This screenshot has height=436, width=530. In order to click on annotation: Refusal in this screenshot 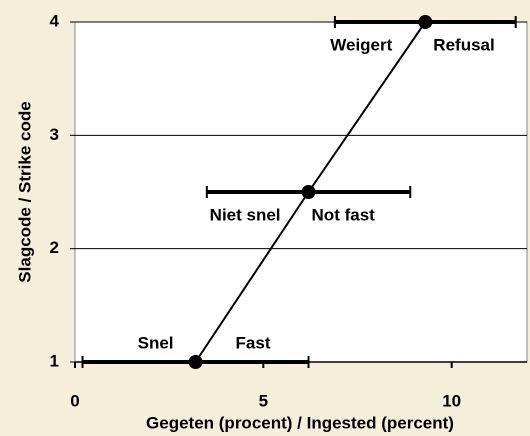, I will do `click(463, 44)`.